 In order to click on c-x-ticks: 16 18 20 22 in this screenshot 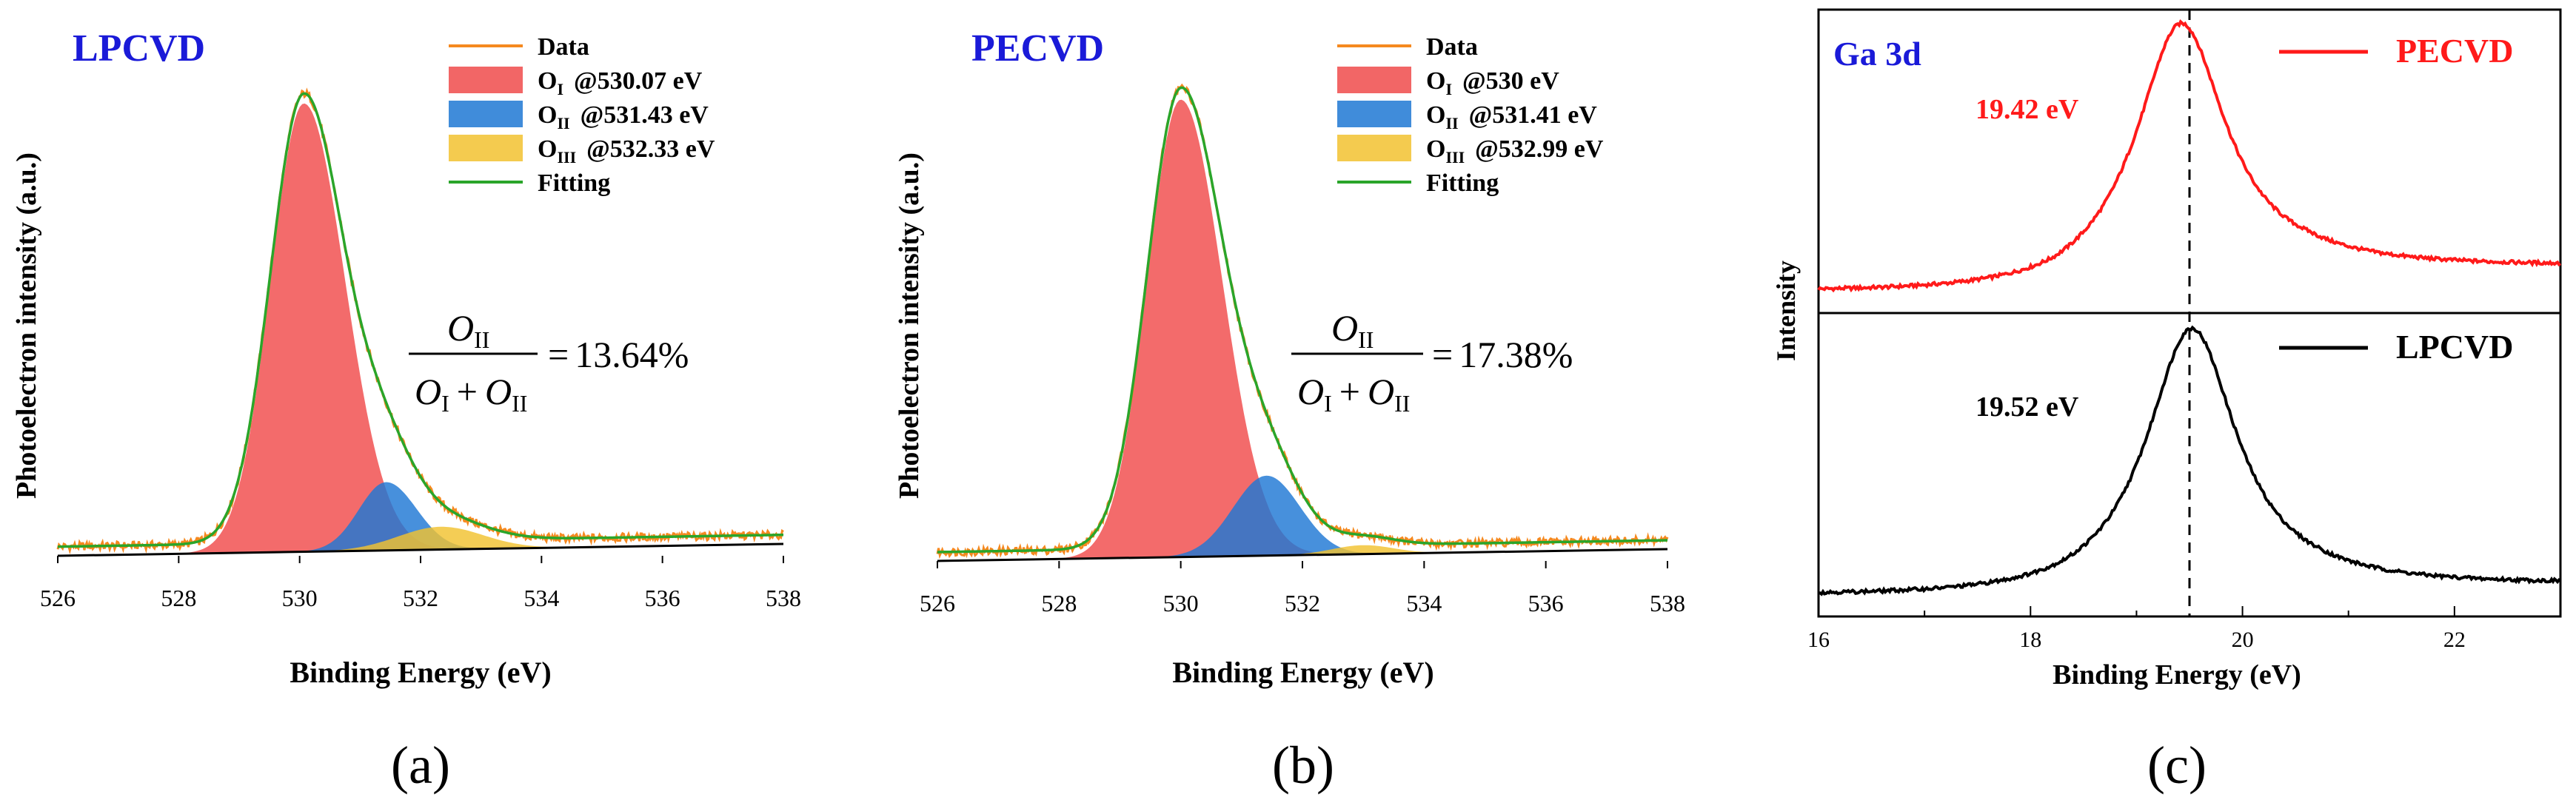, I will do `click(2184, 629)`.